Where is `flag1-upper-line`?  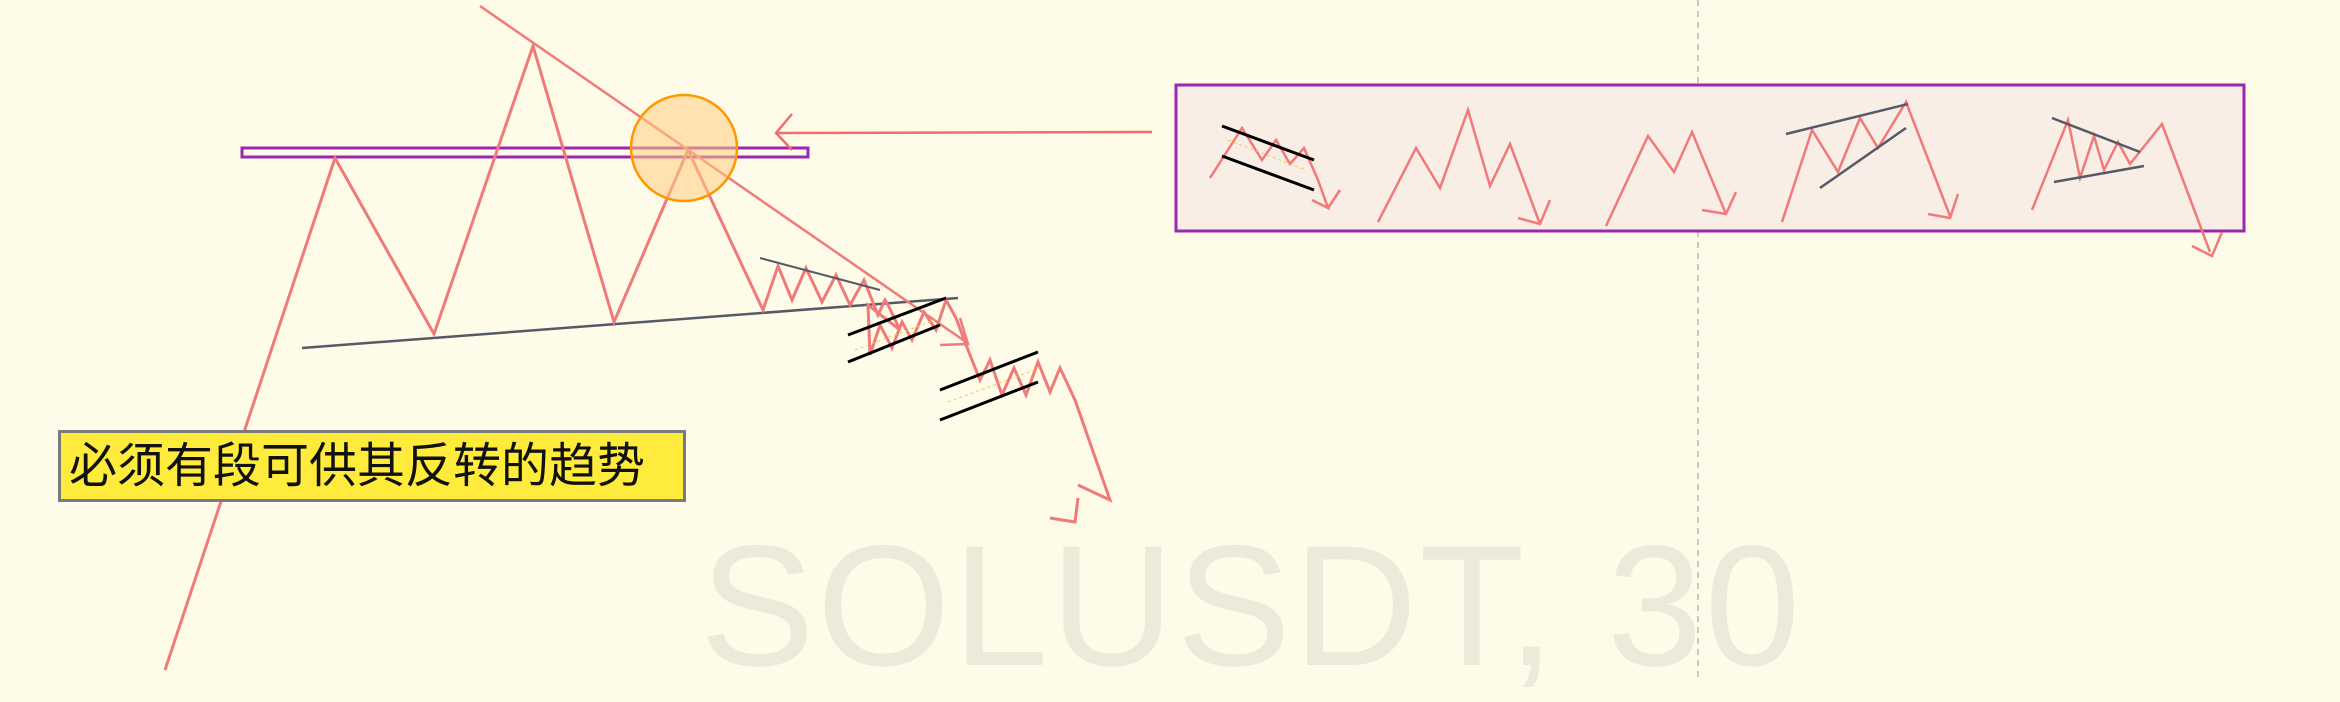 flag1-upper-line is located at coordinates (897, 316).